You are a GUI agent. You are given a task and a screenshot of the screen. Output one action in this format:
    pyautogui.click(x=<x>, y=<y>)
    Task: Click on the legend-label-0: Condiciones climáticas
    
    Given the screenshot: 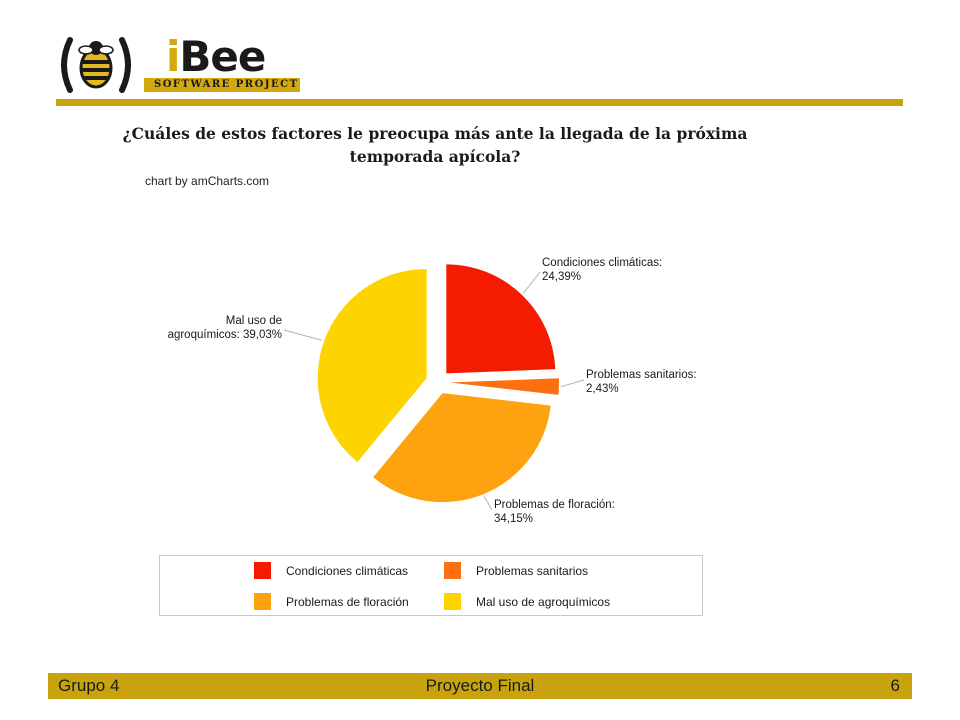 What is the action you would take?
    pyautogui.click(x=347, y=571)
    